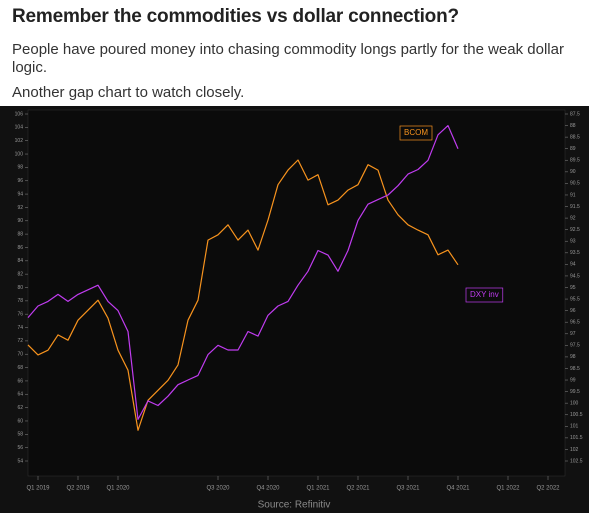  I want to click on y2-tick-label: 90.5, so click(575, 184).